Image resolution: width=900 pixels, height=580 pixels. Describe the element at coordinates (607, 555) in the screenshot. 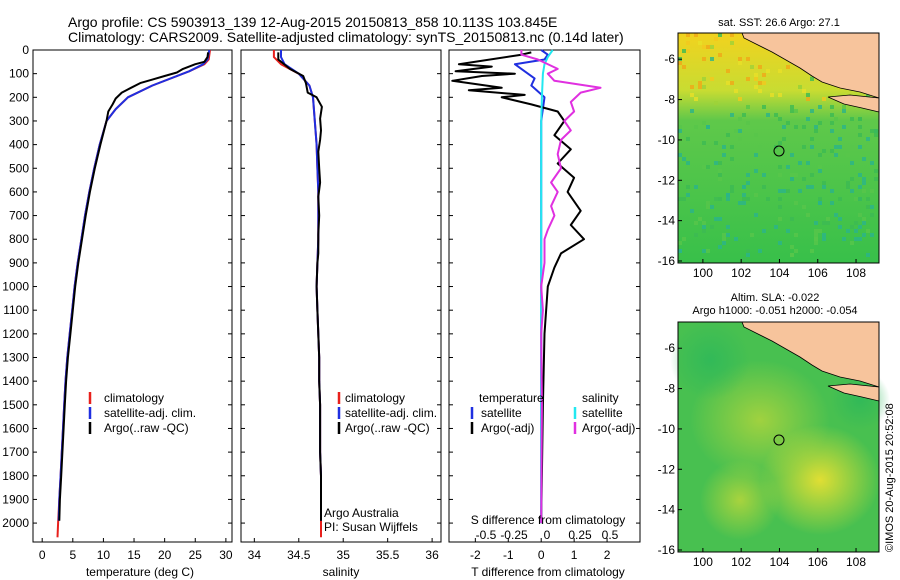

I see `x-tick-label: 2` at that location.